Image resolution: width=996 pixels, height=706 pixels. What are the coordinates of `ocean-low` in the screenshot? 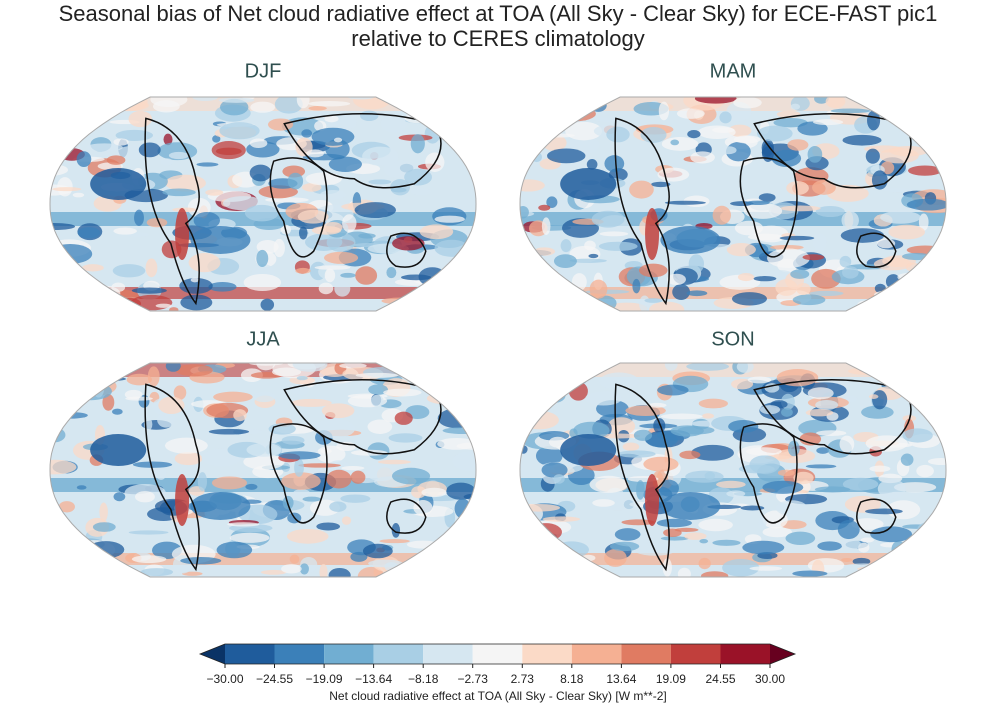 It's located at (118, 184).